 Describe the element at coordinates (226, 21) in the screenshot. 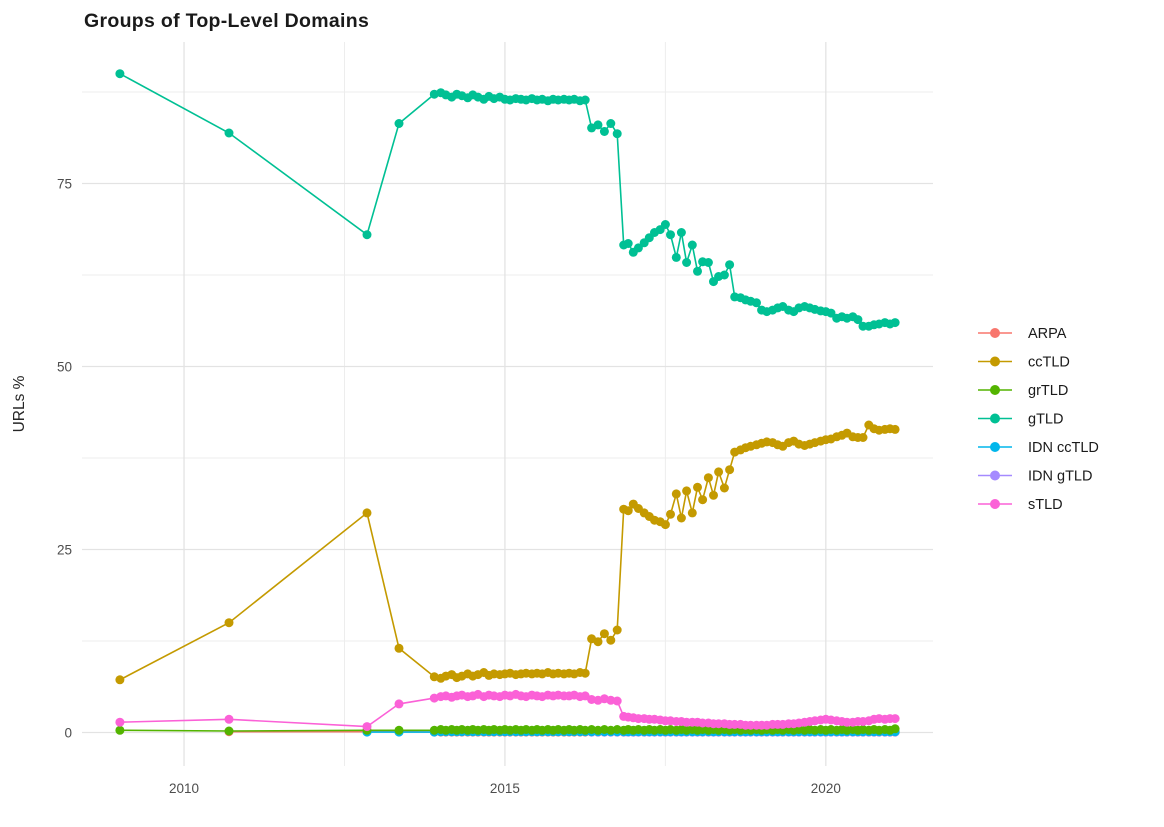

I see `chart-title: Groups of Top-Level Domains` at that location.